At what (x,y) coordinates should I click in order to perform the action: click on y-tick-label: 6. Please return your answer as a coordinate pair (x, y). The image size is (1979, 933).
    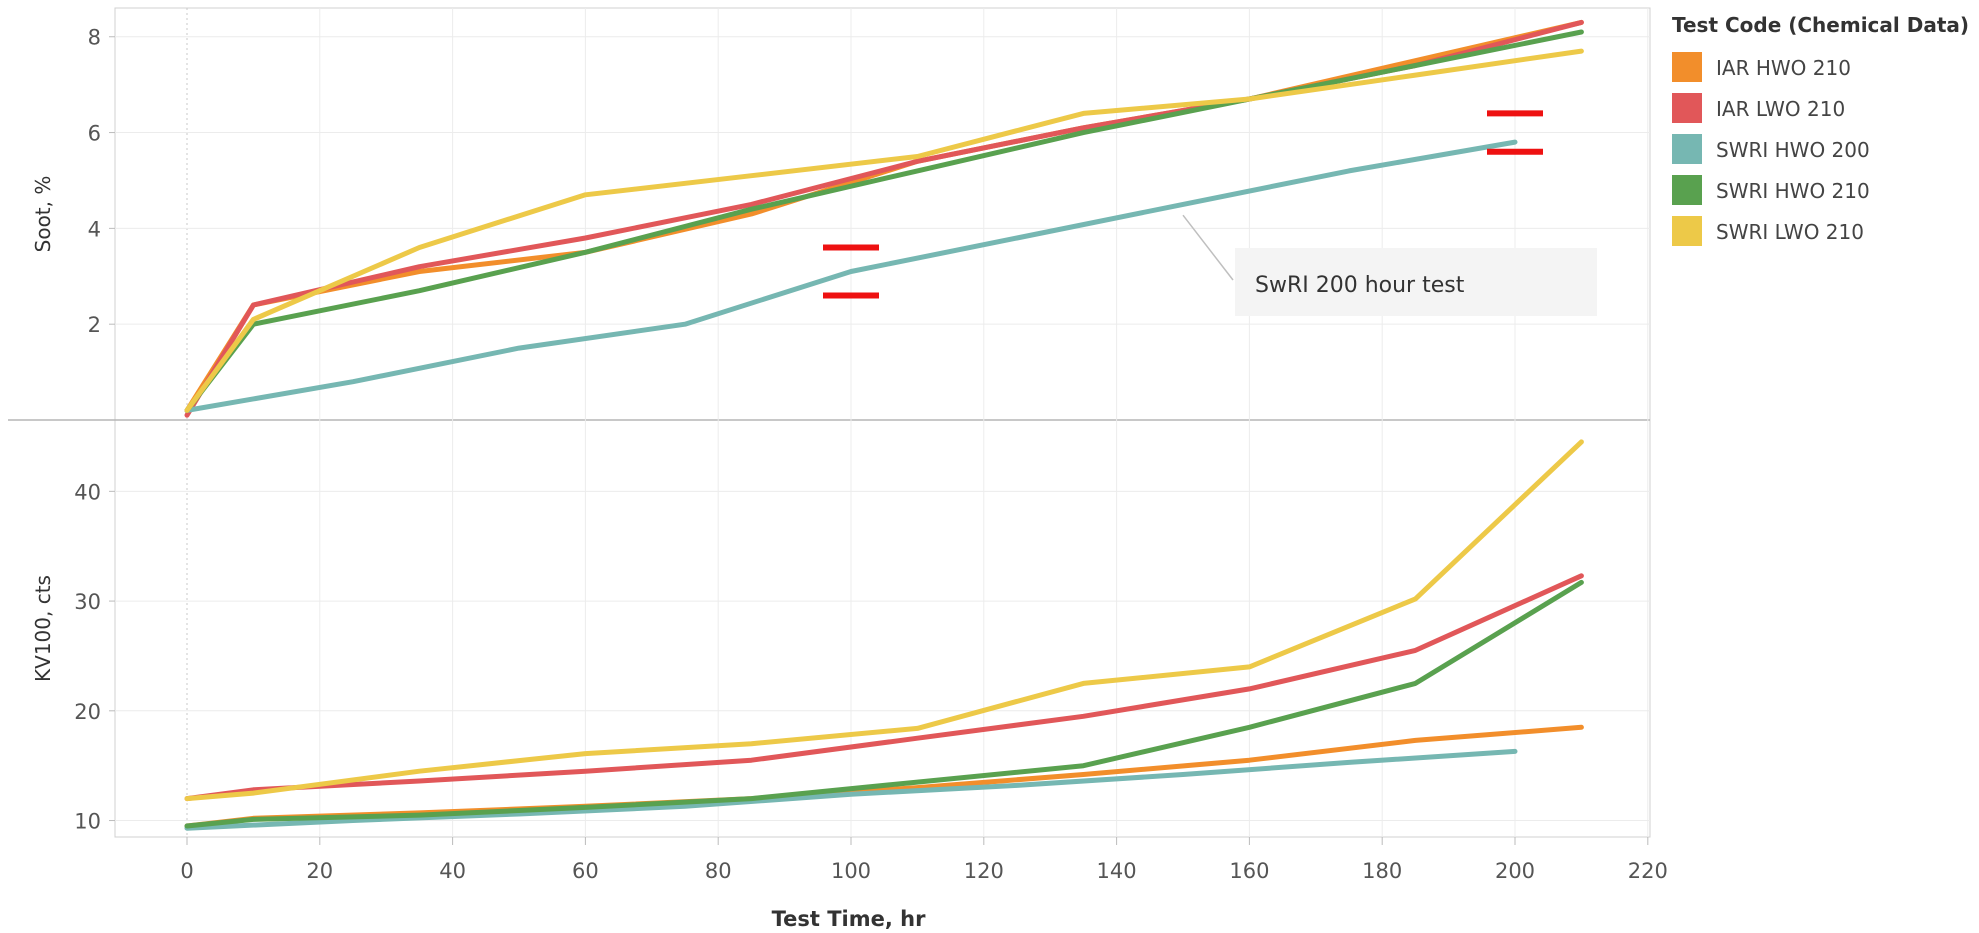
    Looking at the image, I should click on (94, 134).